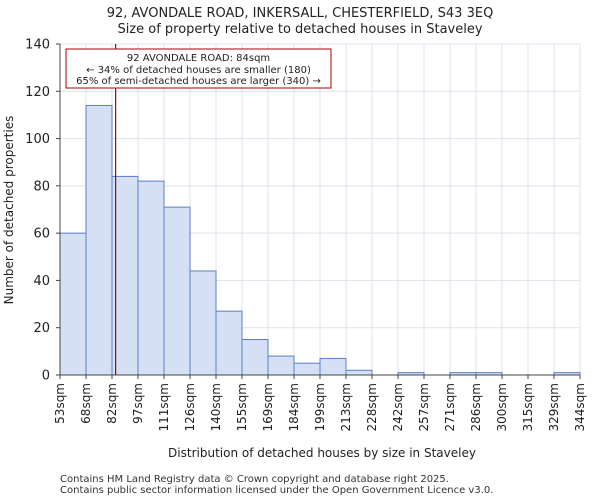 This screenshot has width=600, height=500. Describe the element at coordinates (268, 407) in the screenshot. I see `x-tick-label: 169sqm` at that location.